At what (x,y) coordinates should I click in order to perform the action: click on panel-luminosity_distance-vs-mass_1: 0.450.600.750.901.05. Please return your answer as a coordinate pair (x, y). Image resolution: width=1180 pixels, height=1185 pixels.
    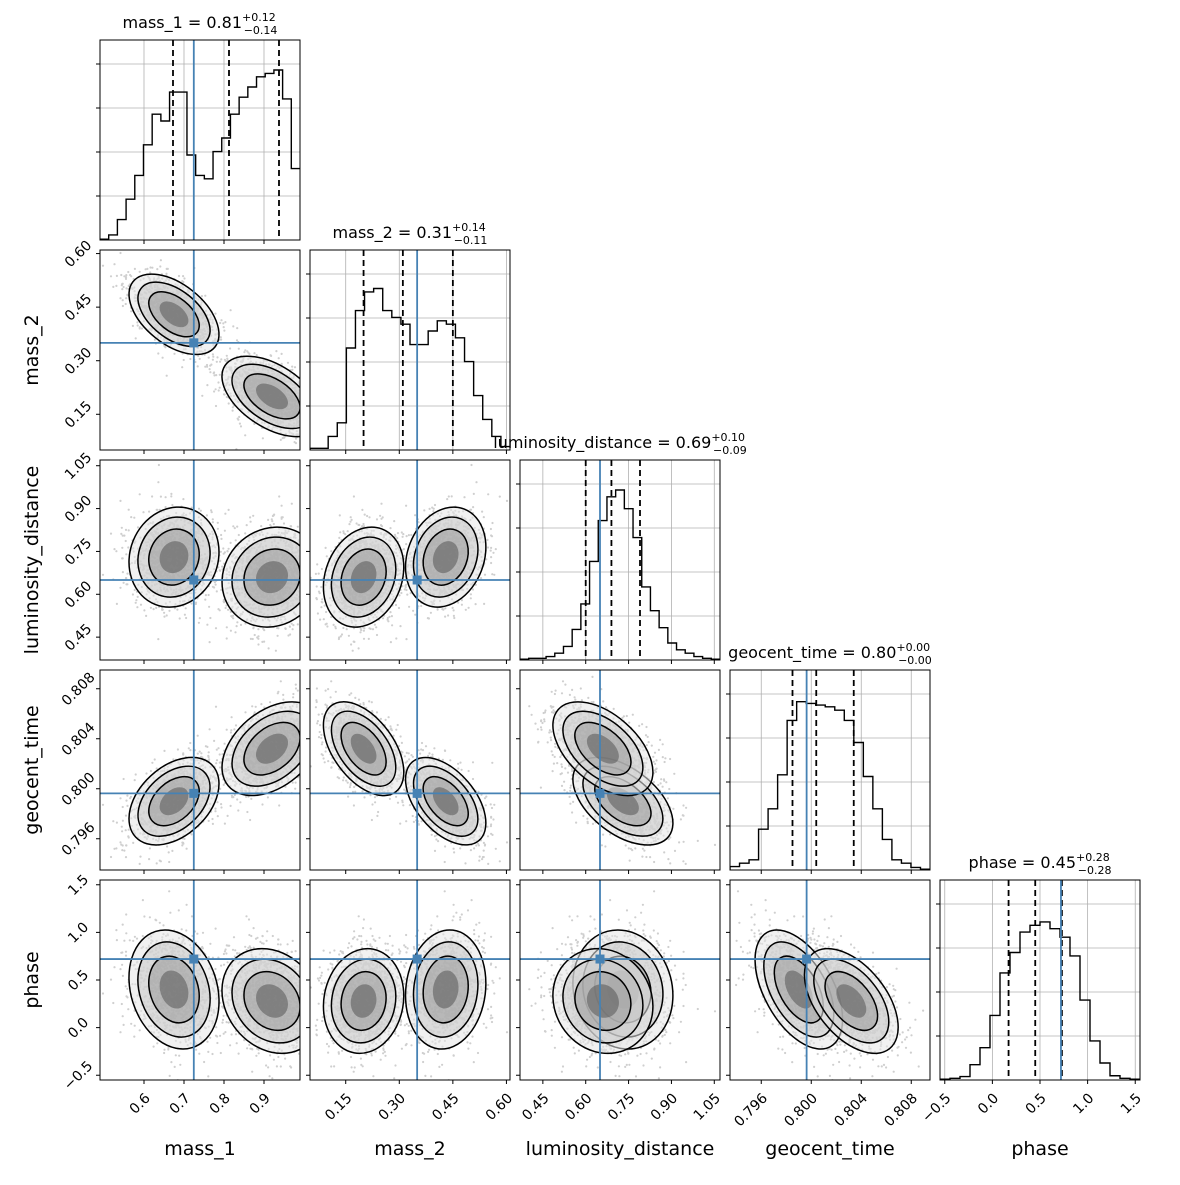
    Looking at the image, I should click on (202, 557).